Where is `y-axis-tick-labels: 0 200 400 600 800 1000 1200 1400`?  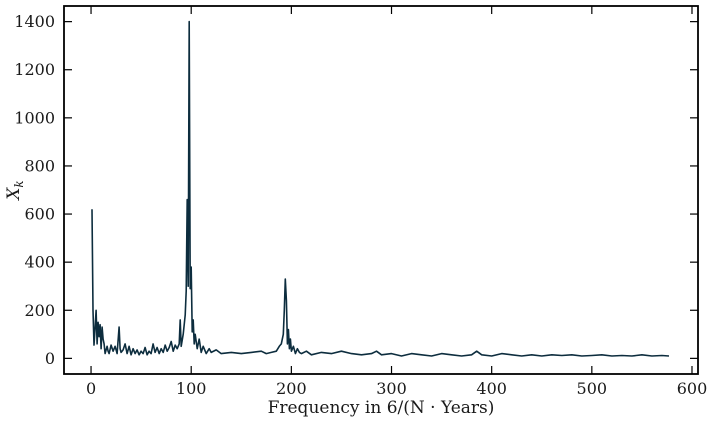
y-axis-tick-labels: 0 200 400 600 800 1000 1200 1400 is located at coordinates (34, 190).